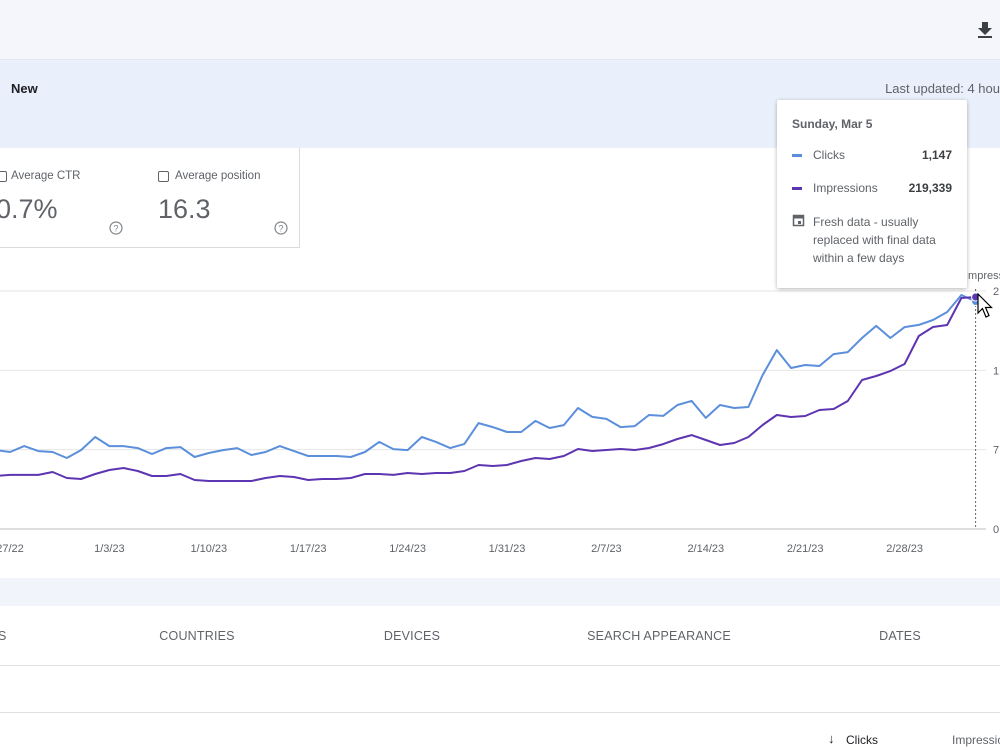 This screenshot has width=1000, height=750. What do you see at coordinates (985, 305) in the screenshot?
I see `mouse-cursor` at bounding box center [985, 305].